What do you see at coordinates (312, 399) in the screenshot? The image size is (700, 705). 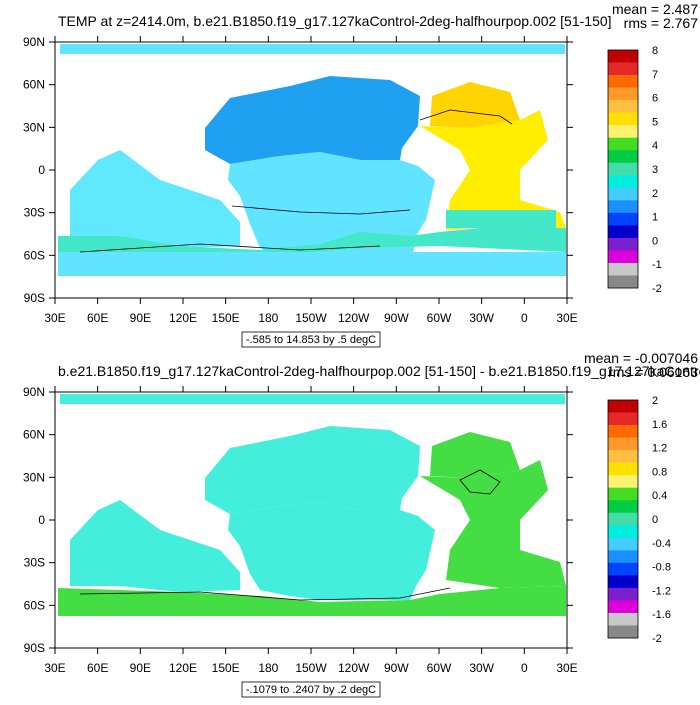 I see `panel-2-arctic` at bounding box center [312, 399].